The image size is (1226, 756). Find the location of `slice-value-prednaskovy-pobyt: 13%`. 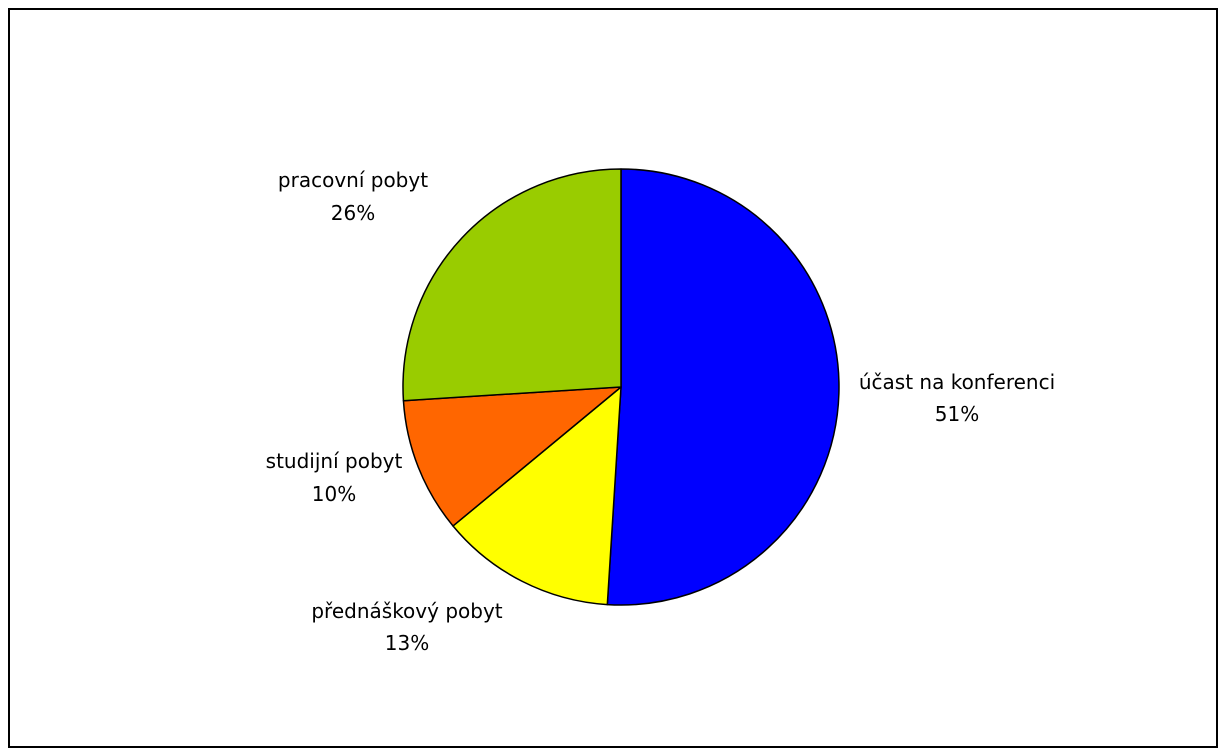

slice-value-prednaskovy-pobyt: 13% is located at coordinates (407, 643).